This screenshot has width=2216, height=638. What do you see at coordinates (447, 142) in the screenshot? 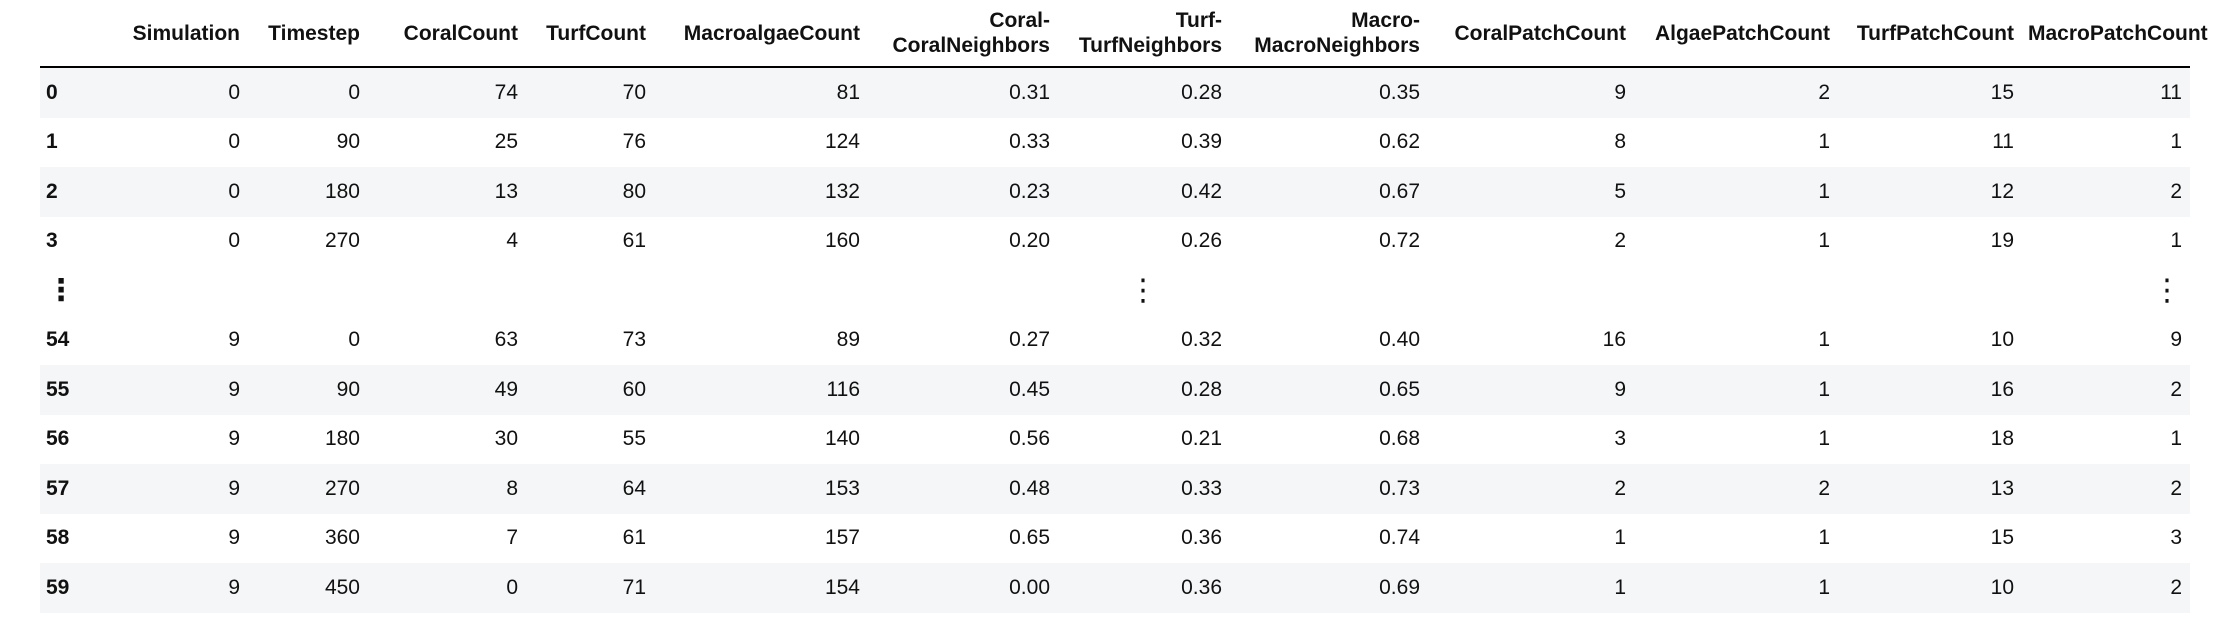
I see `table-cell: 25` at bounding box center [447, 142].